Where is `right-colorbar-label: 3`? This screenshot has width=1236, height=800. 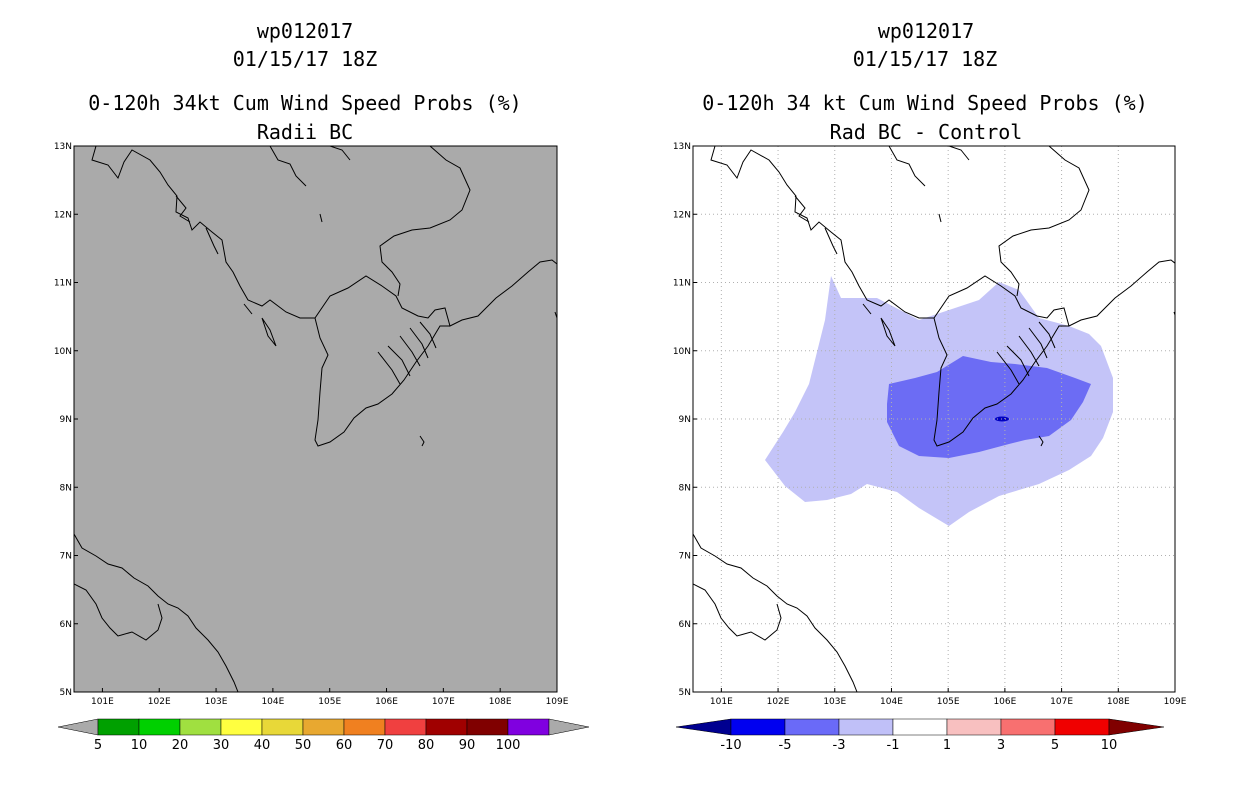 right-colorbar-label: 3 is located at coordinates (1001, 745).